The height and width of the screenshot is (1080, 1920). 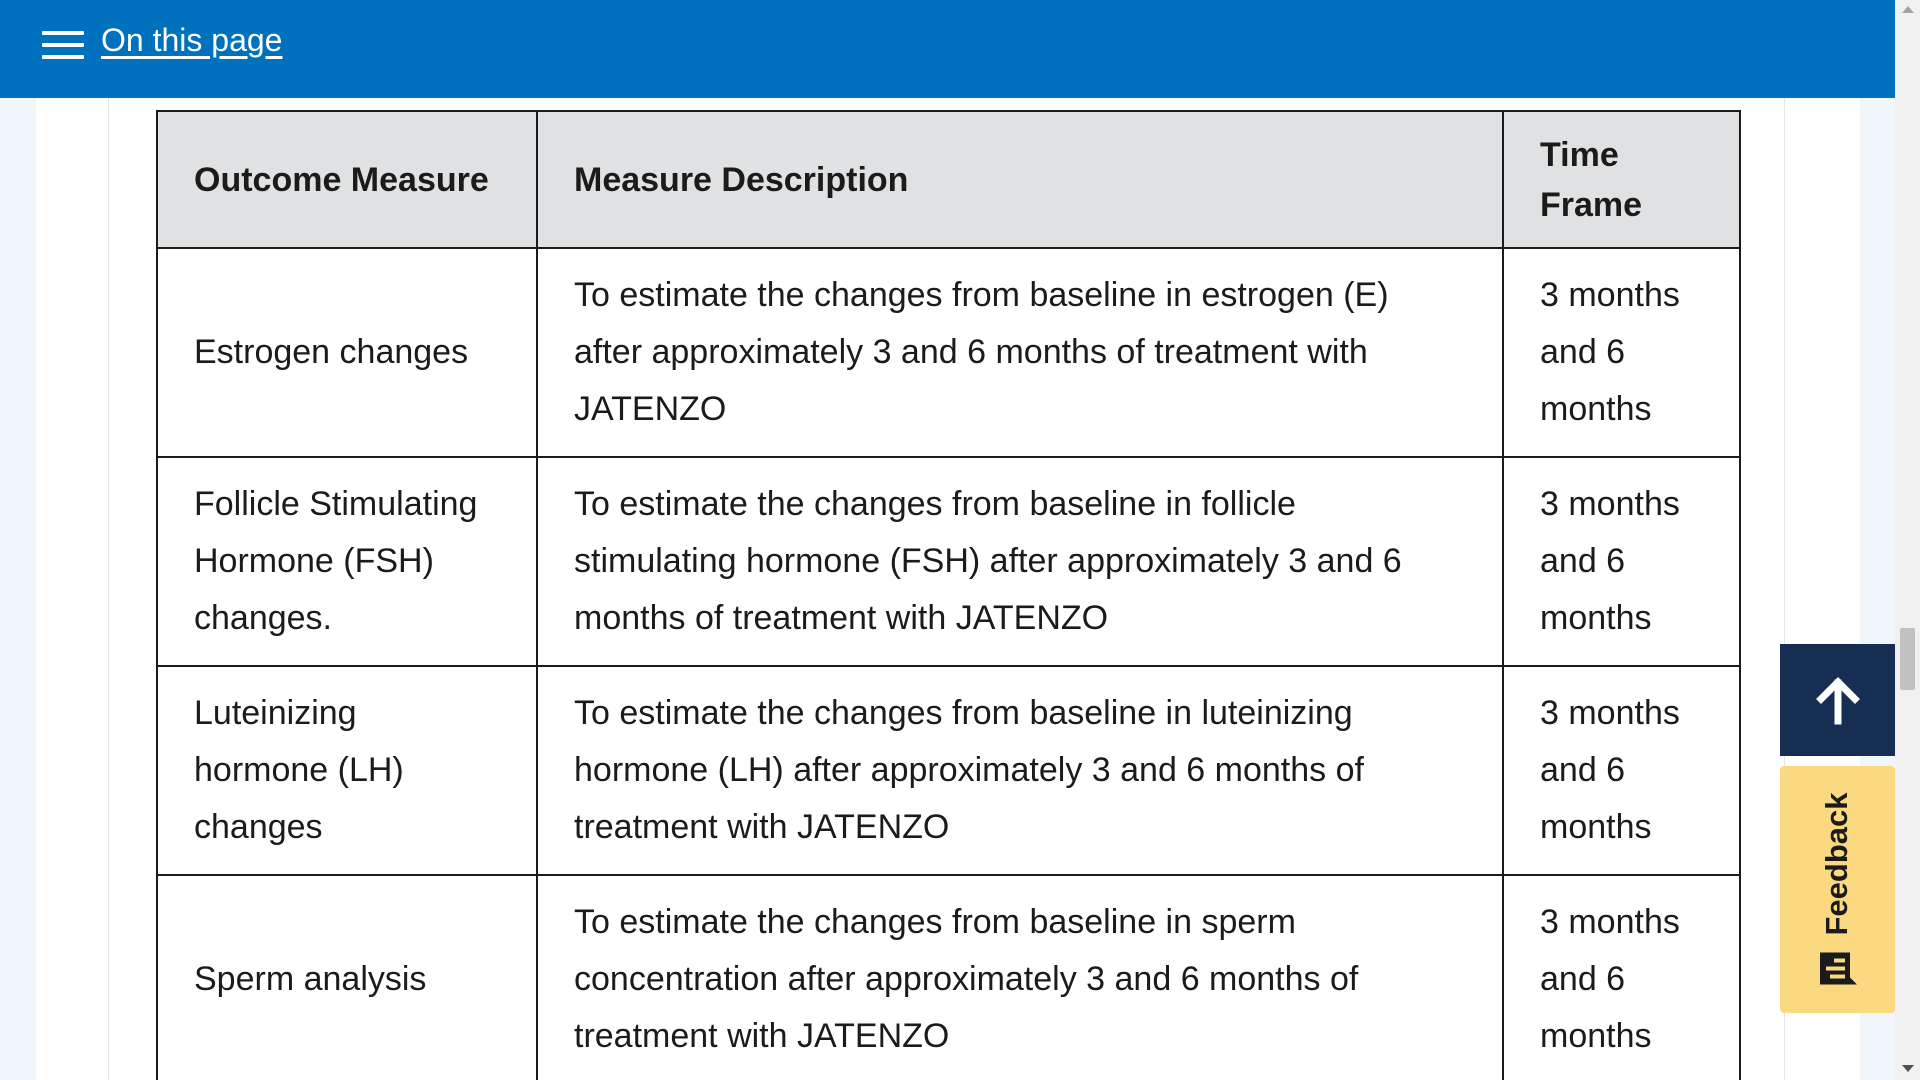 I want to click on page-background-left, so click(x=18, y=589).